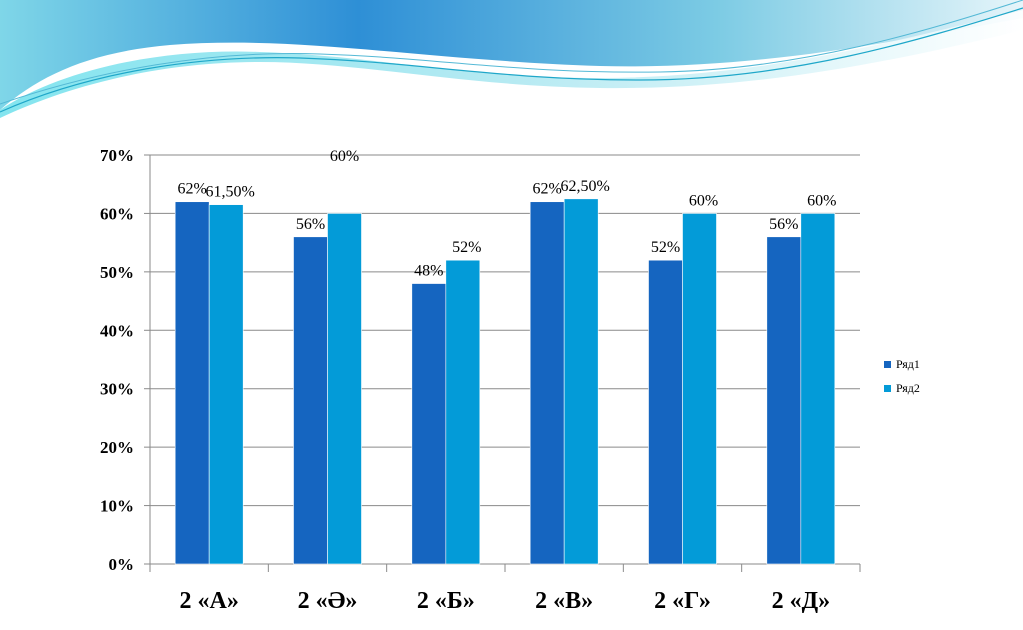 The image size is (1023, 630). Describe the element at coordinates (564, 601) in the screenshot. I see `x-tick-label: 2 «В»` at that location.